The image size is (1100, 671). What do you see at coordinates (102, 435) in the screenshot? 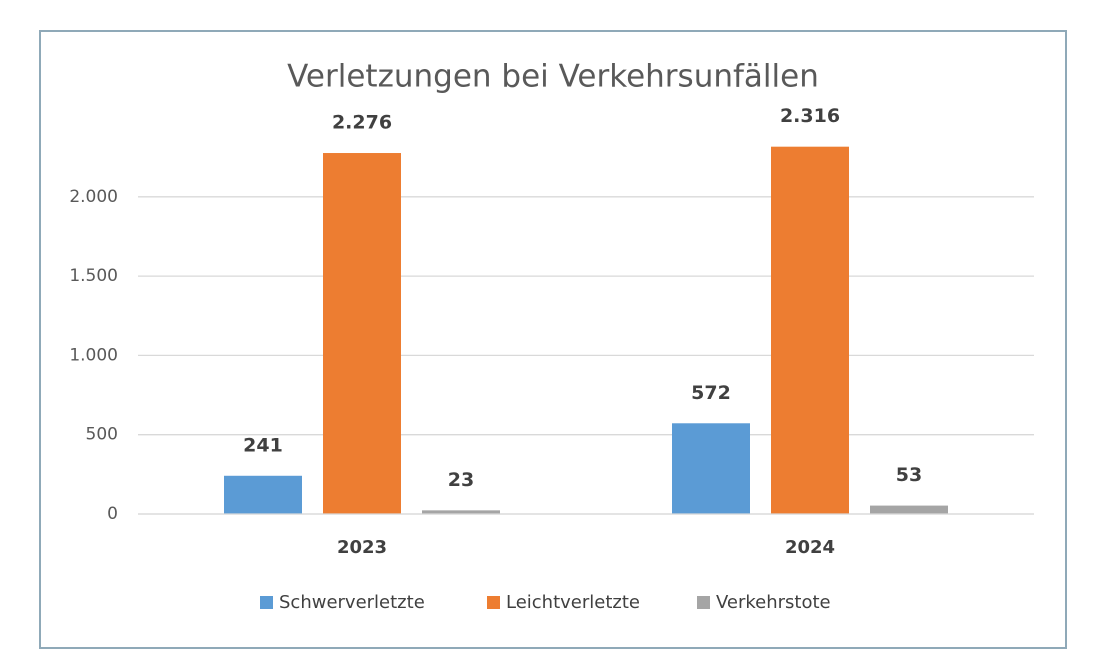
I see `y-tick-label: 500` at bounding box center [102, 435].